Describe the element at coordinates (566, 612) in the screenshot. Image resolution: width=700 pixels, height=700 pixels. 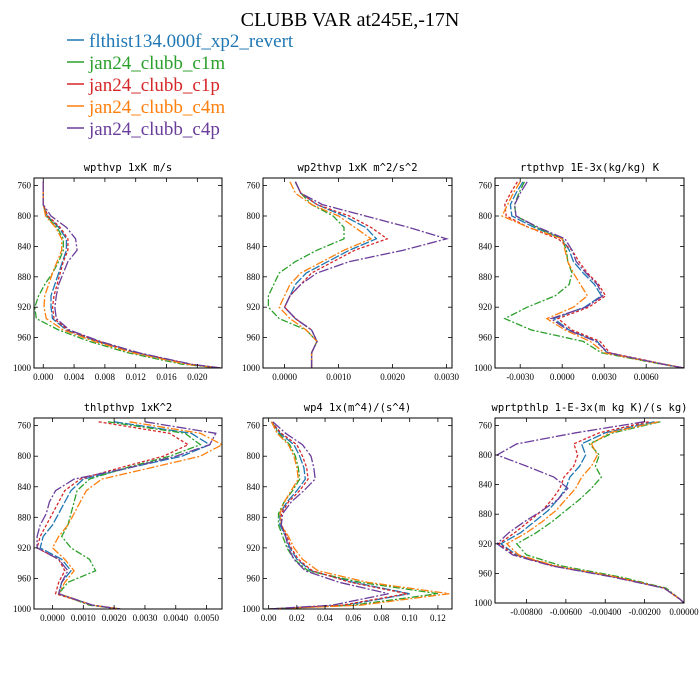
I see `x-tick-label: -0.00600` at that location.